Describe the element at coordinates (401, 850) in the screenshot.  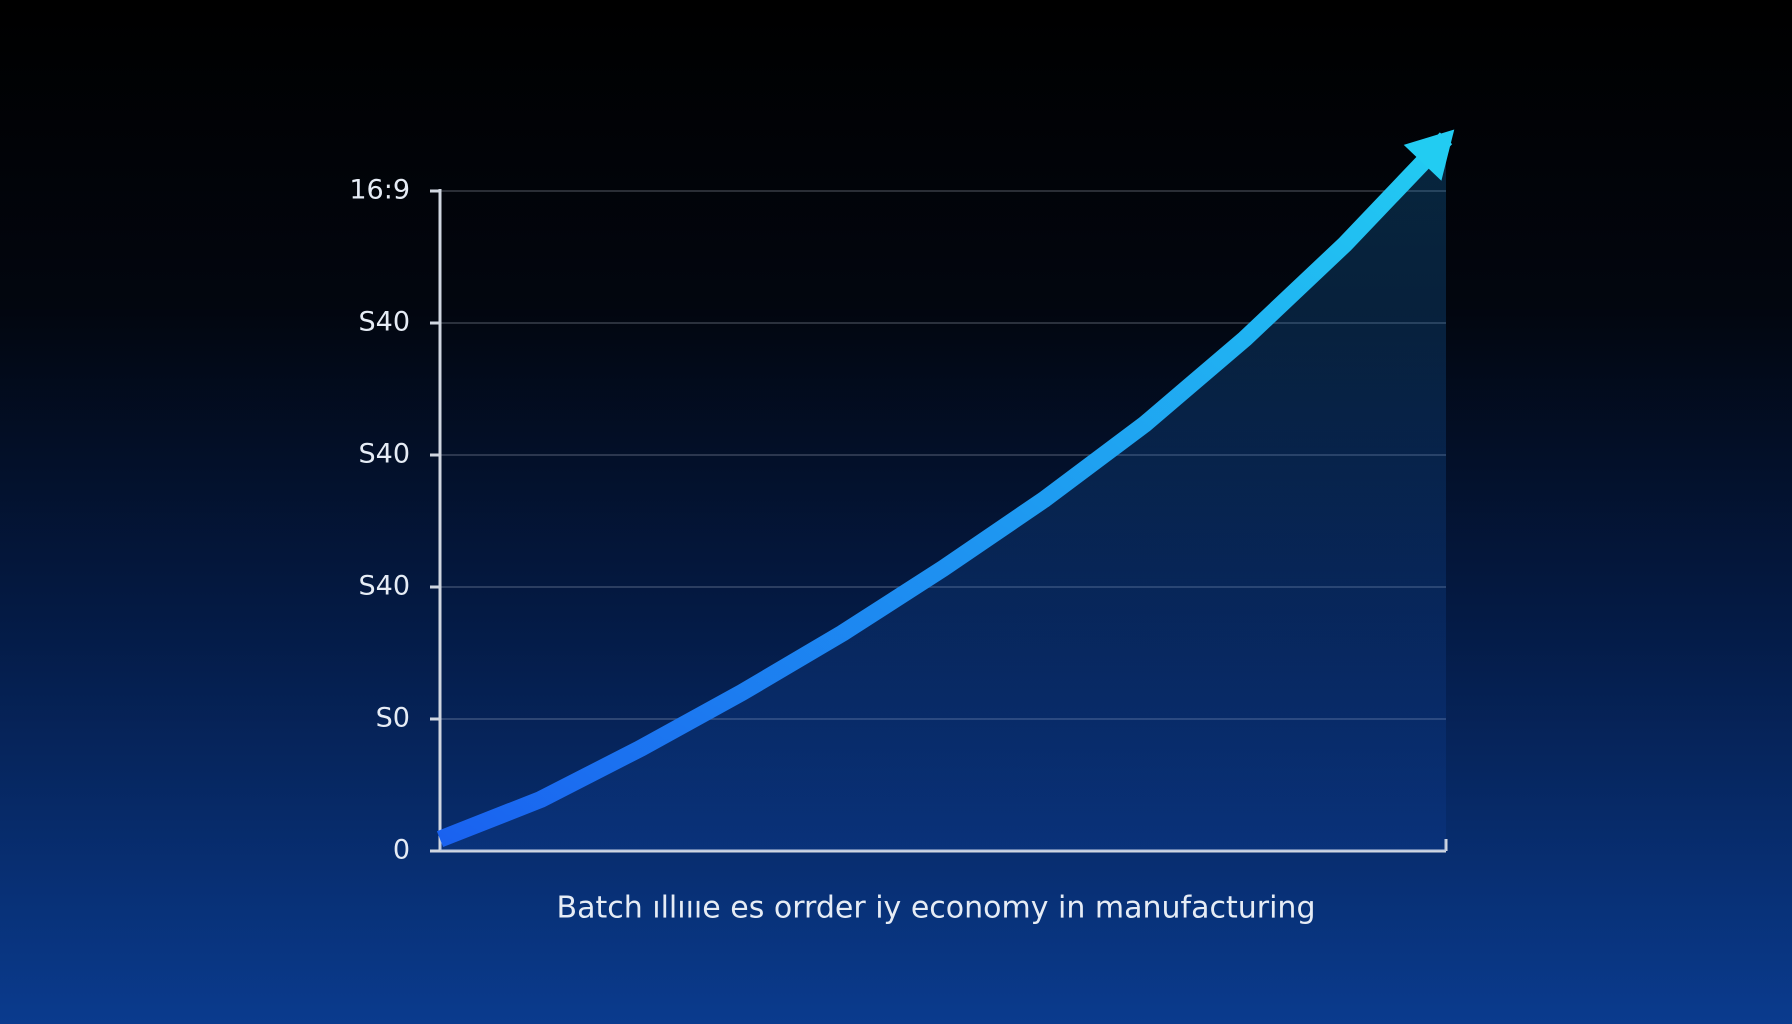
I see `y-tick-label: 0` at that location.